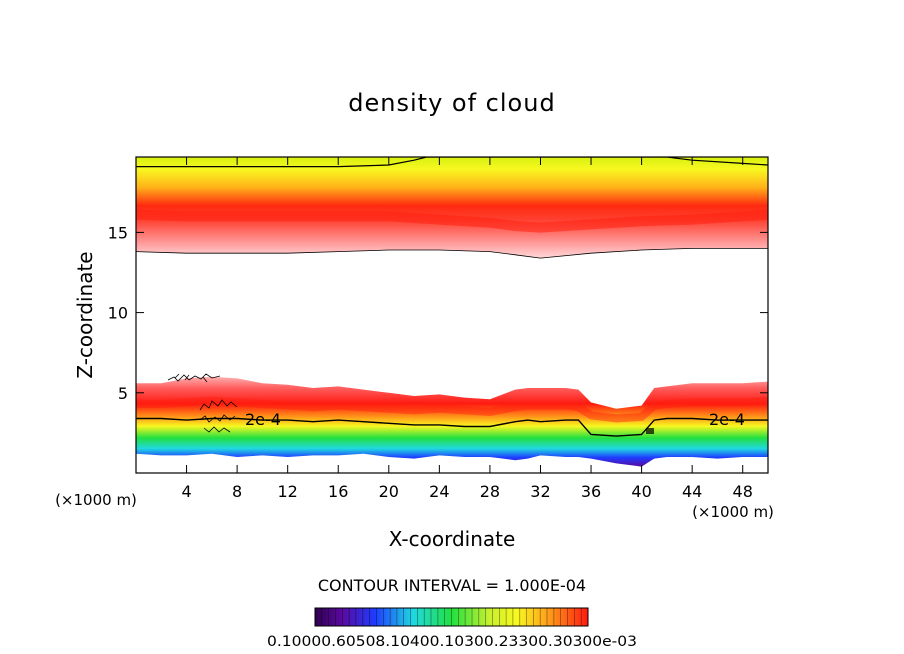 This screenshot has width=904, height=654. Describe the element at coordinates (692, 491) in the screenshot. I see `x-tick-label: 44` at that location.